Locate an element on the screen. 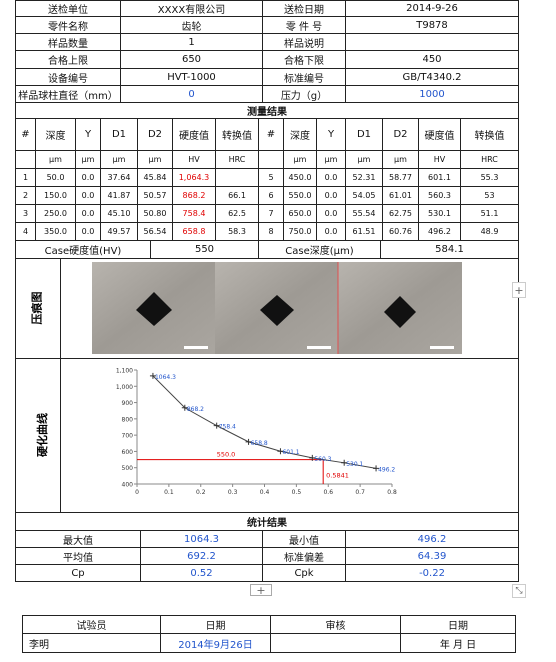  value-cell: XXXX有限公司 is located at coordinates (191, 8).